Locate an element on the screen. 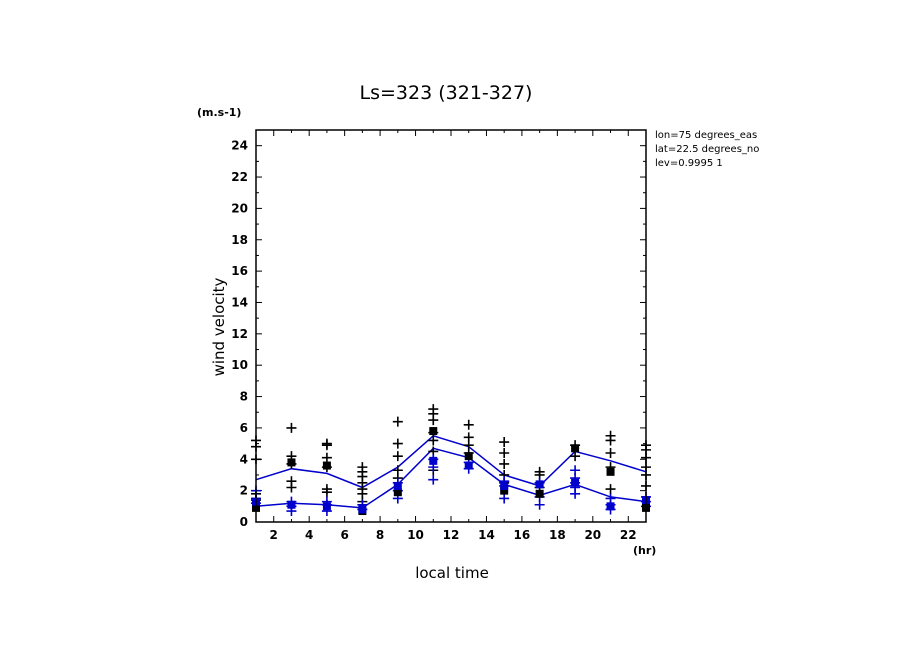 This screenshot has height=654, width=904. y-unit-label: (m.s-1) is located at coordinates (219, 112).